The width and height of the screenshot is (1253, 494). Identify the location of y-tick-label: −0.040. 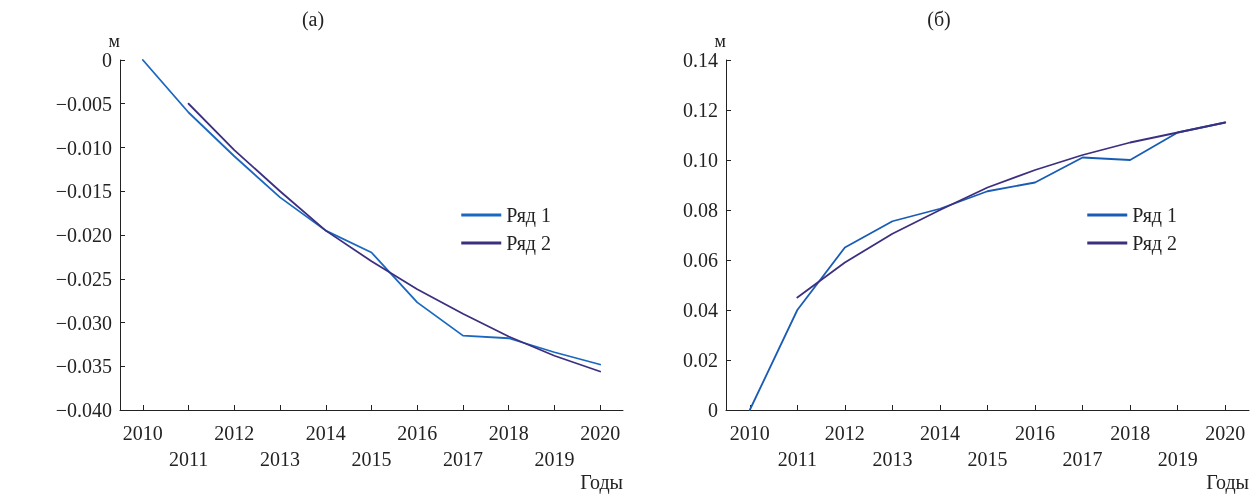
(83, 410).